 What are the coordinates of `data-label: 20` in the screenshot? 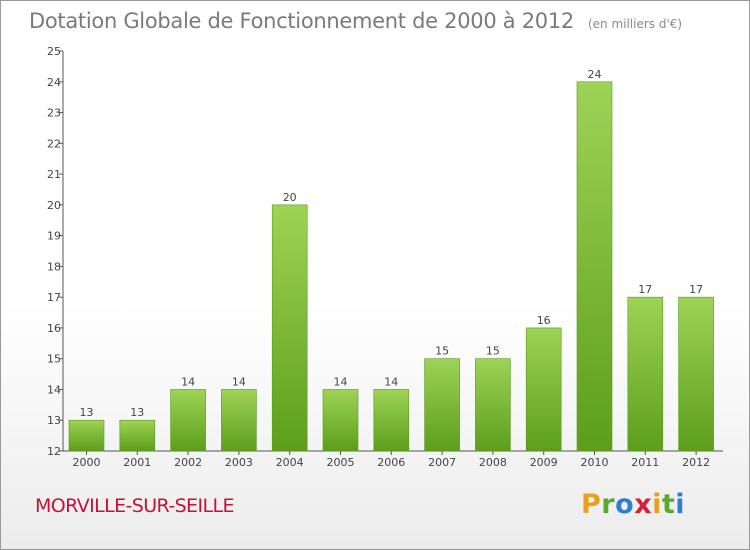 It's located at (290, 197).